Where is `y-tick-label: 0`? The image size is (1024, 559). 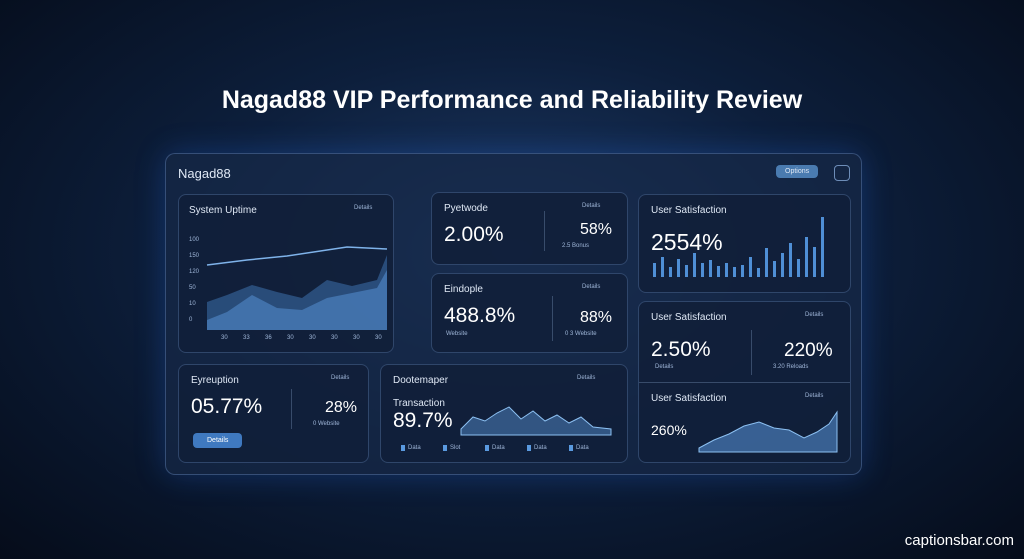
y-tick-label: 0 is located at coordinates (191, 320).